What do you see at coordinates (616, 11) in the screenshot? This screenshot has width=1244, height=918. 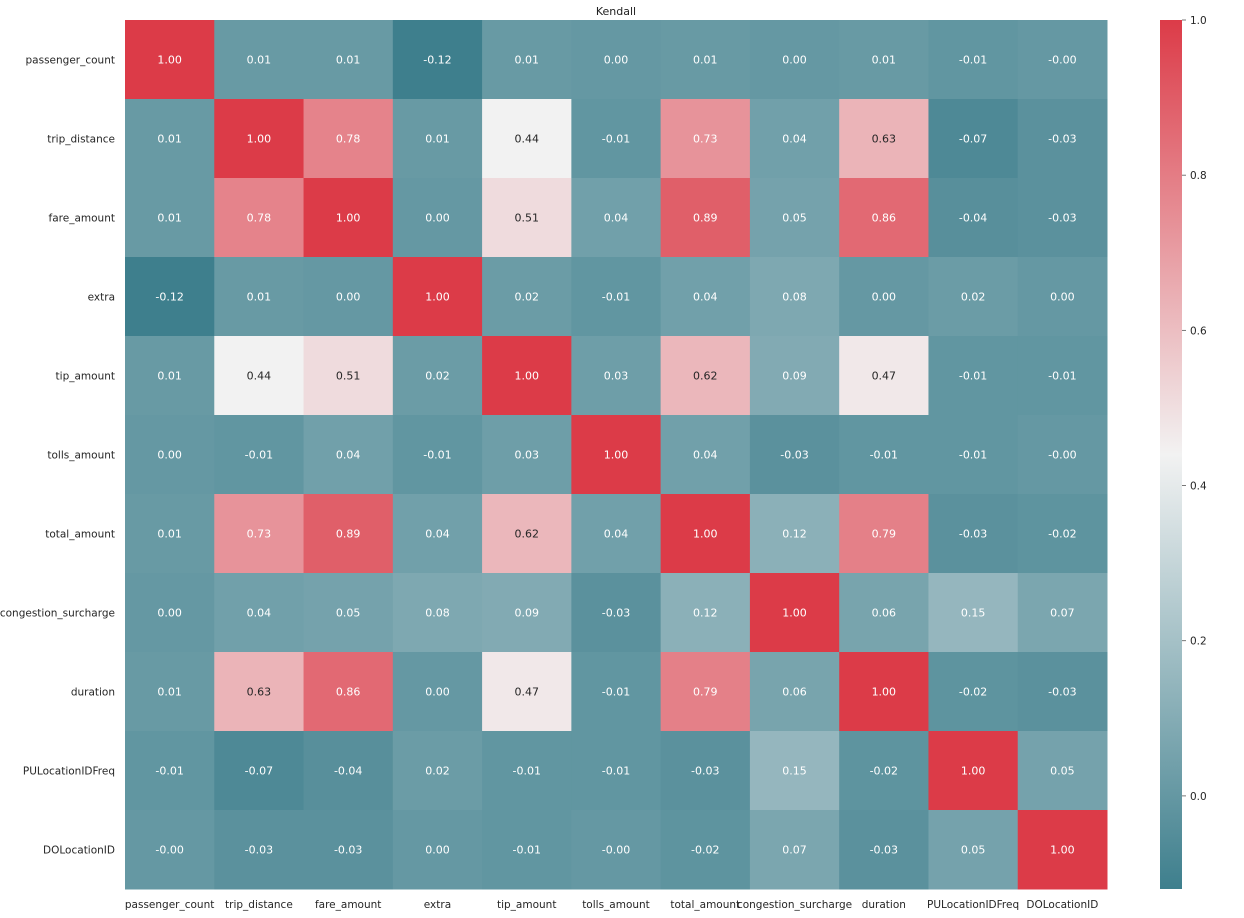 I see `chart-title: Kendall` at bounding box center [616, 11].